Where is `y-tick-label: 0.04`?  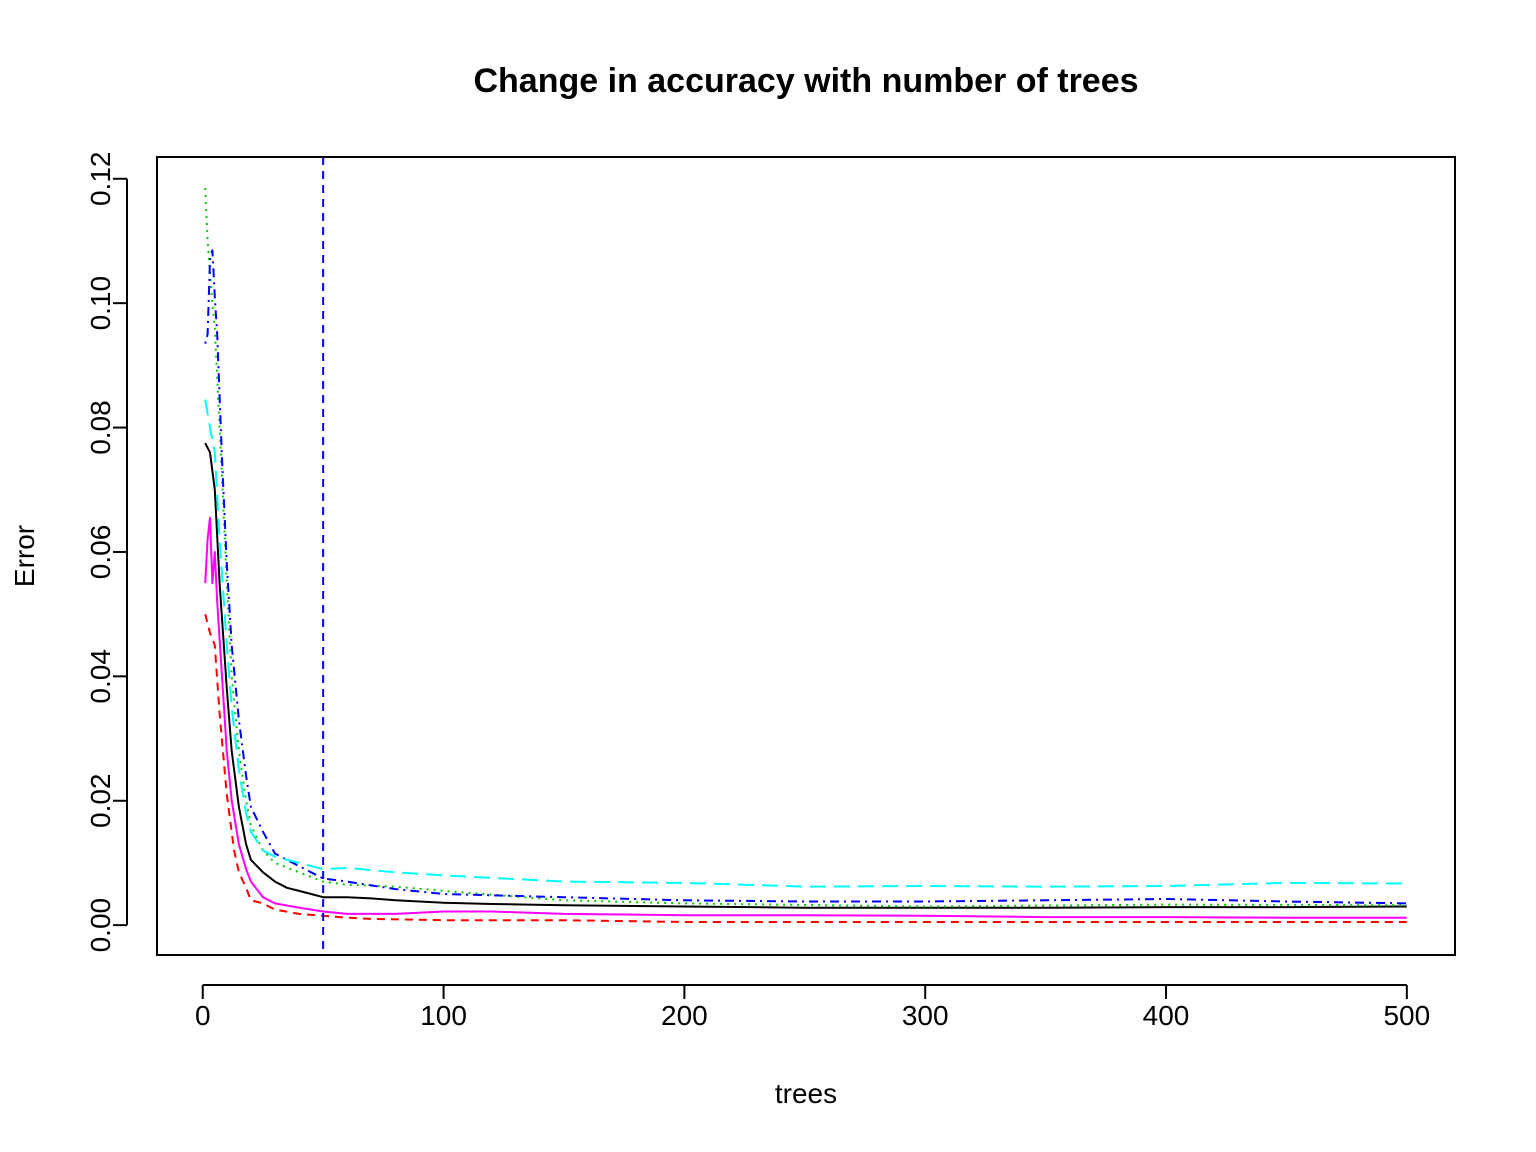
y-tick-label: 0.04 is located at coordinates (100, 676).